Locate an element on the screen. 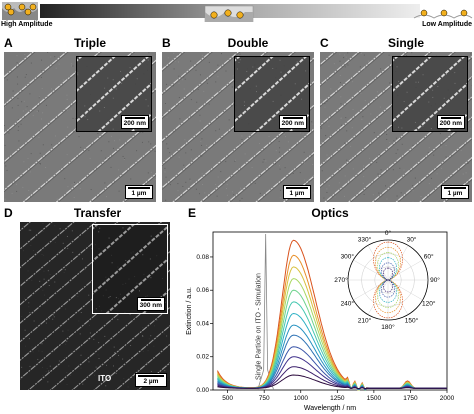  amplitude-banner: High Amplitude Low Amplitude is located at coordinates (237, 16).